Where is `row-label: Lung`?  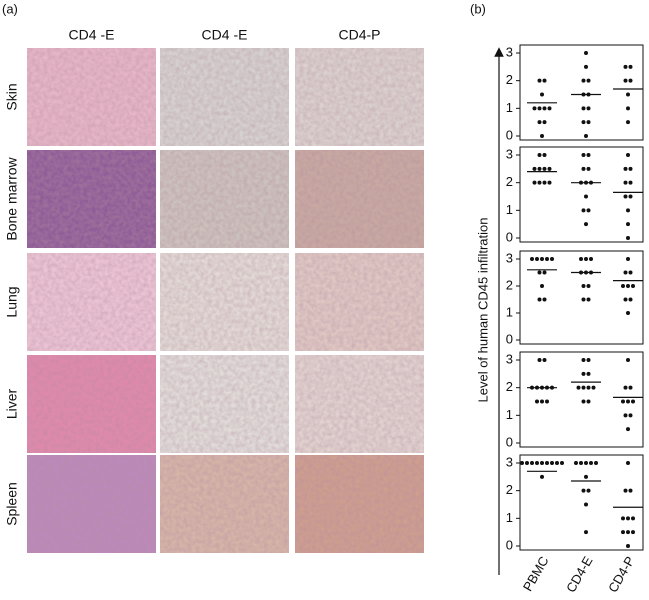
row-label: Lung is located at coordinates (12, 301).